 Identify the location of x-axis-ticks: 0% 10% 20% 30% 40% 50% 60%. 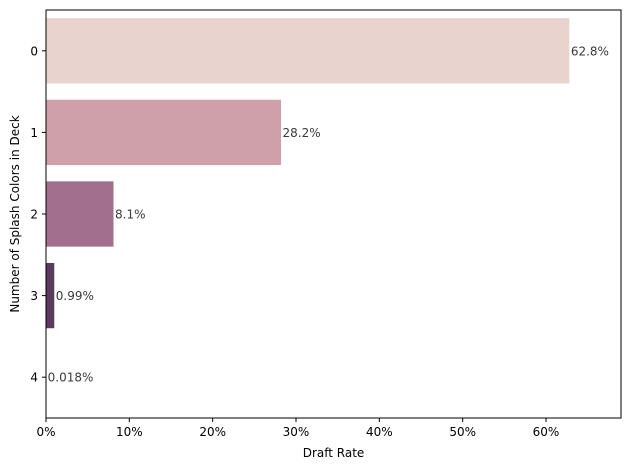
(297, 428).